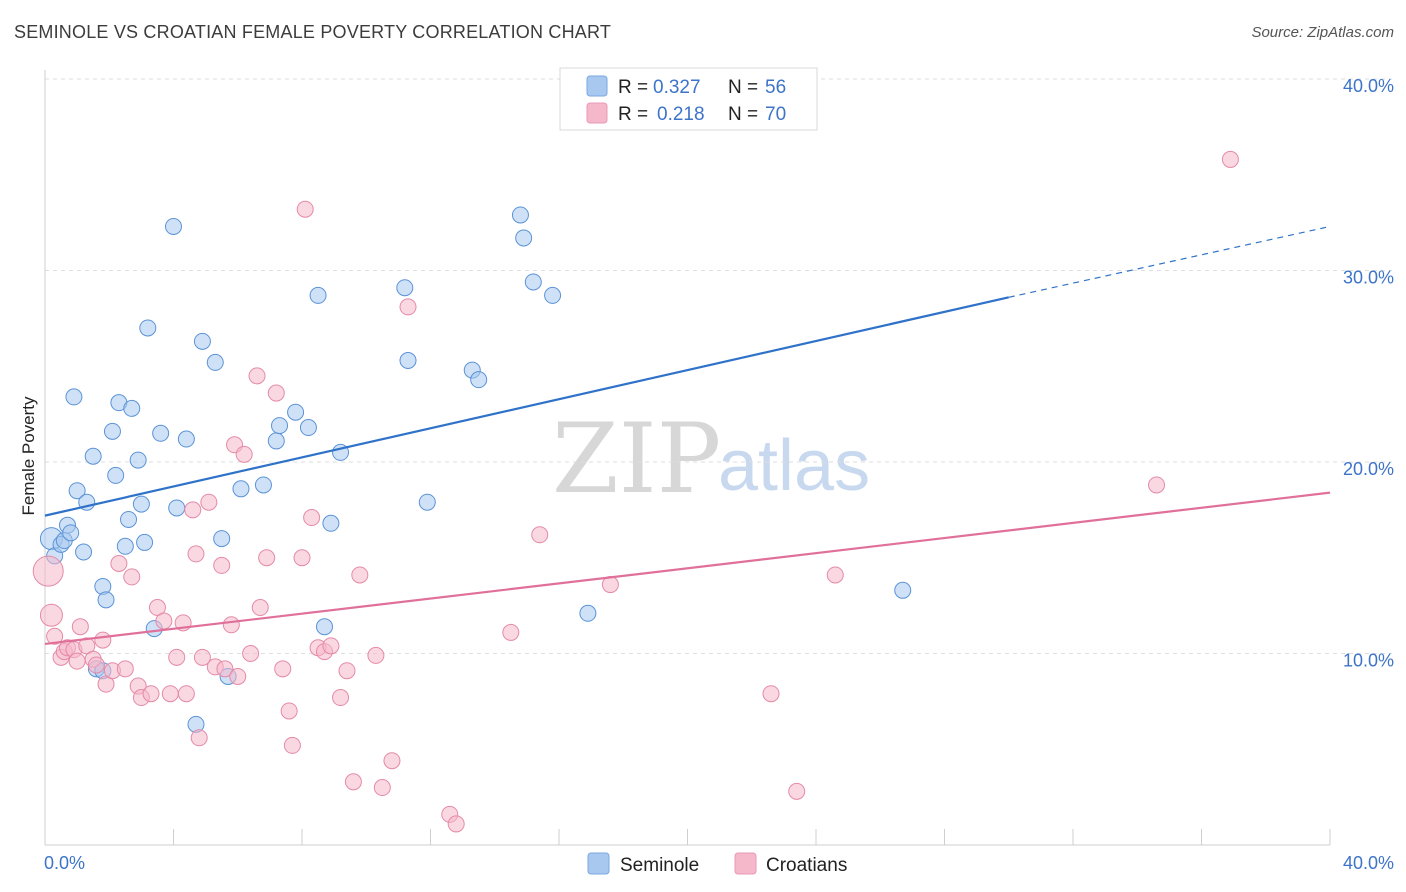 This screenshot has width=1406, height=892. Describe the element at coordinates (677, 87) in the screenshot. I see `legend-r-value-seminole: 0.327` at that location.